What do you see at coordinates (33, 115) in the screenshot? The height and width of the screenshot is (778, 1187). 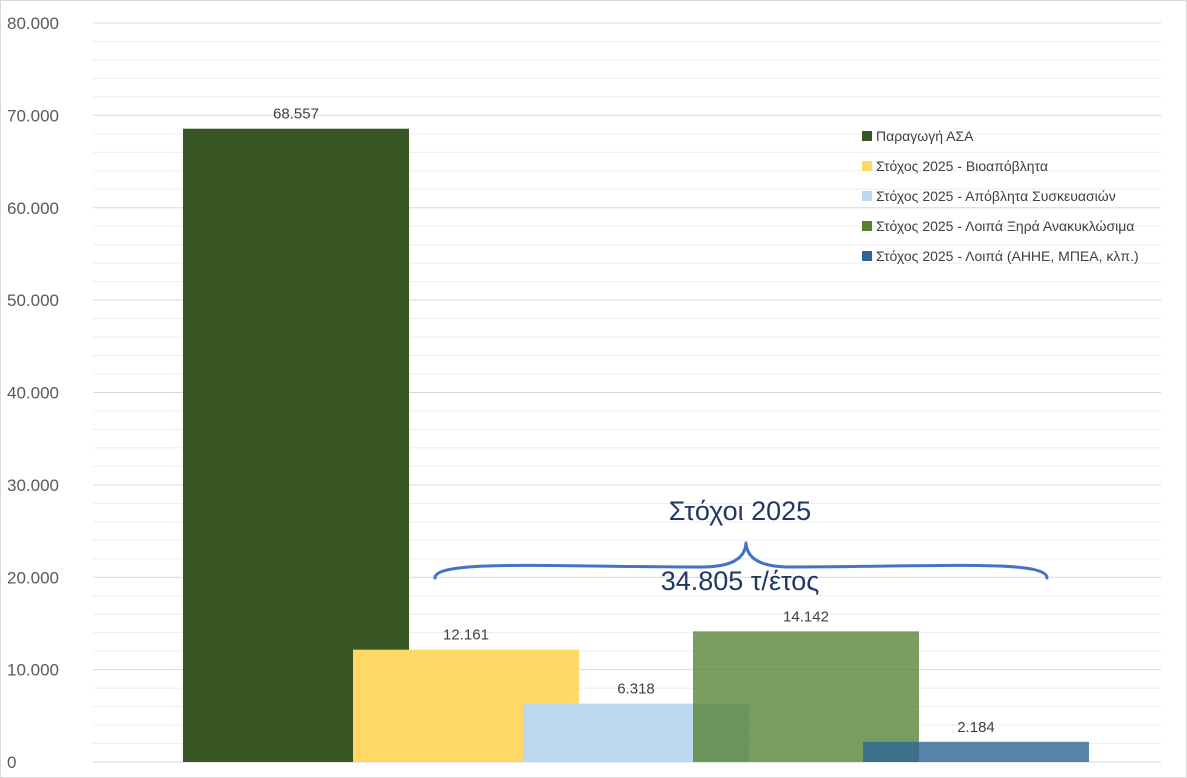 I see `y-tick-label: 70.000` at bounding box center [33, 115].